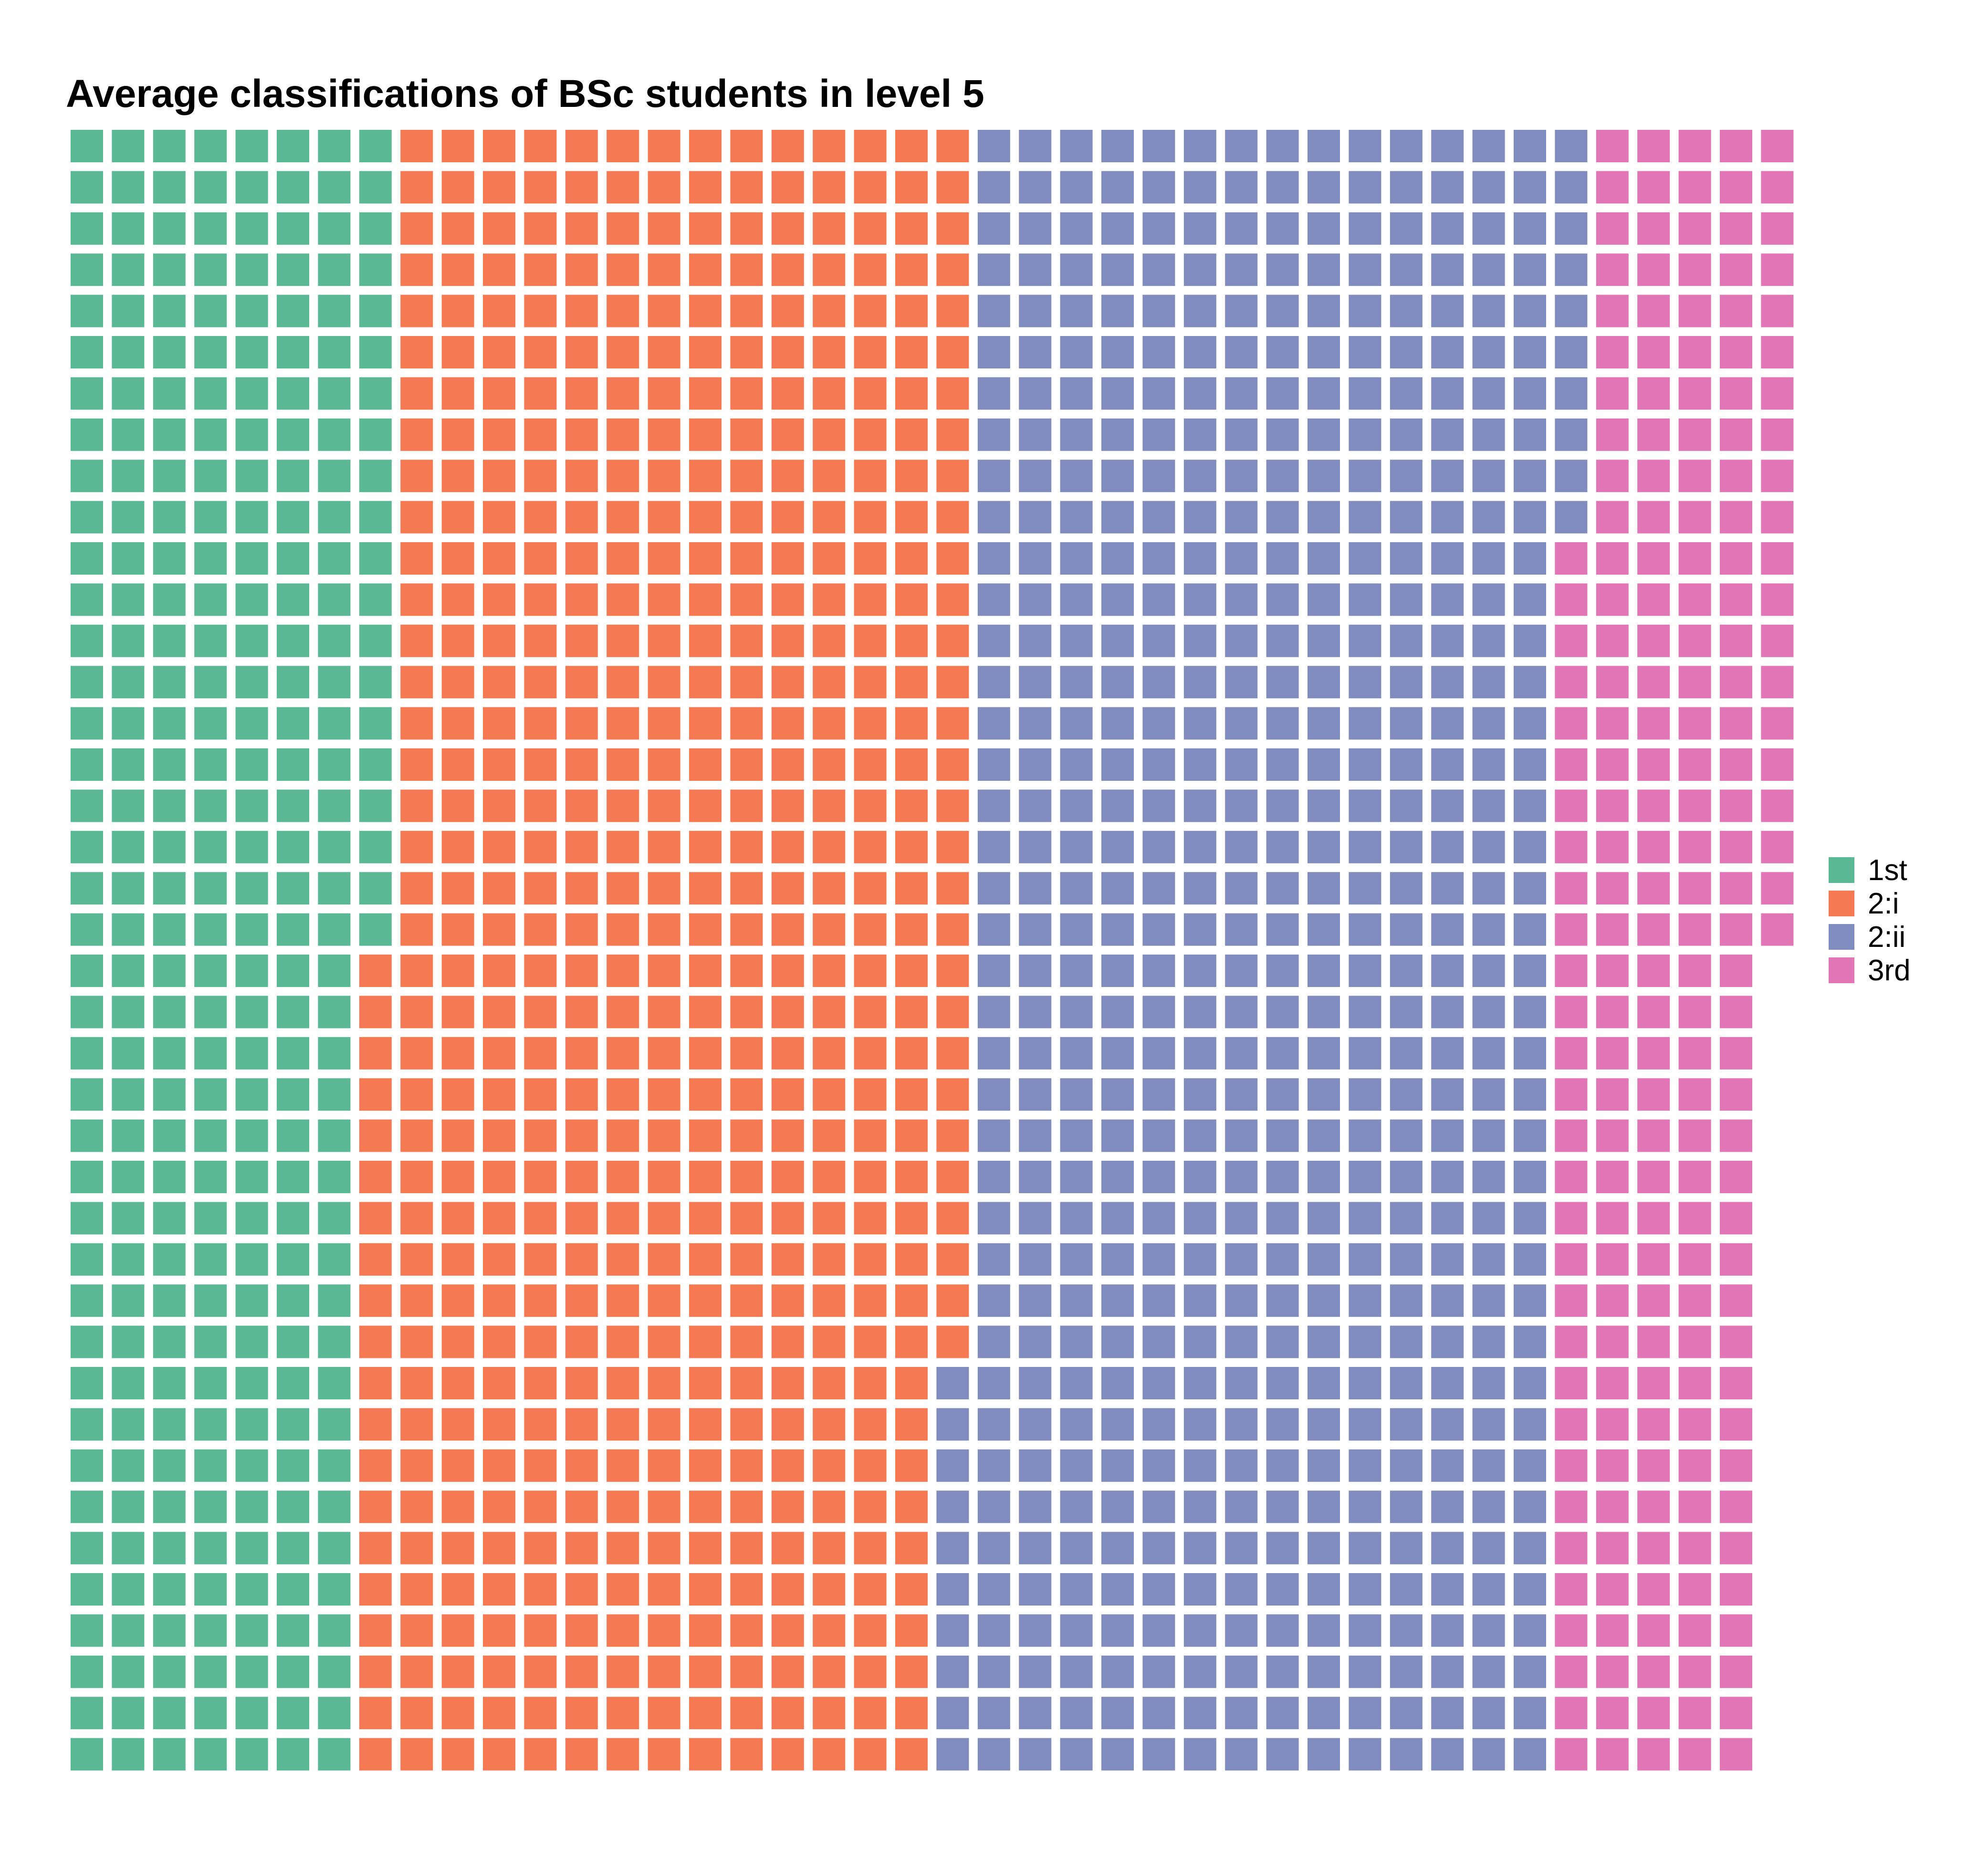  Describe the element at coordinates (1870, 971) in the screenshot. I see `legend-item: 3rd` at that location.